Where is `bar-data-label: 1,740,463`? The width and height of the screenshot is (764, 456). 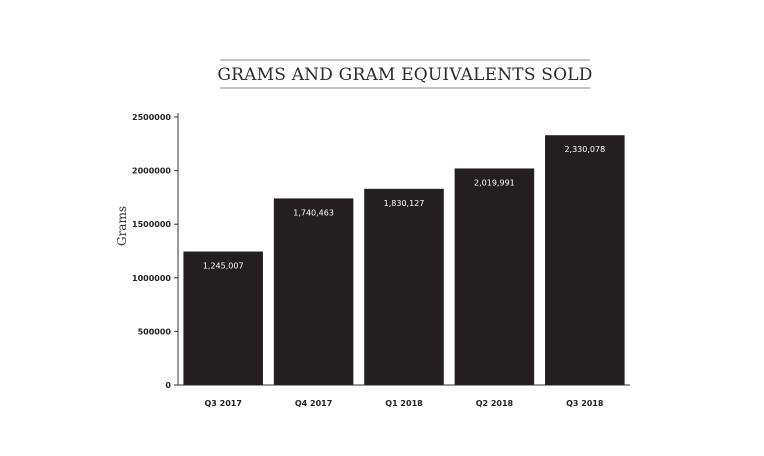
bar-data-label: 1,740,463 is located at coordinates (313, 212).